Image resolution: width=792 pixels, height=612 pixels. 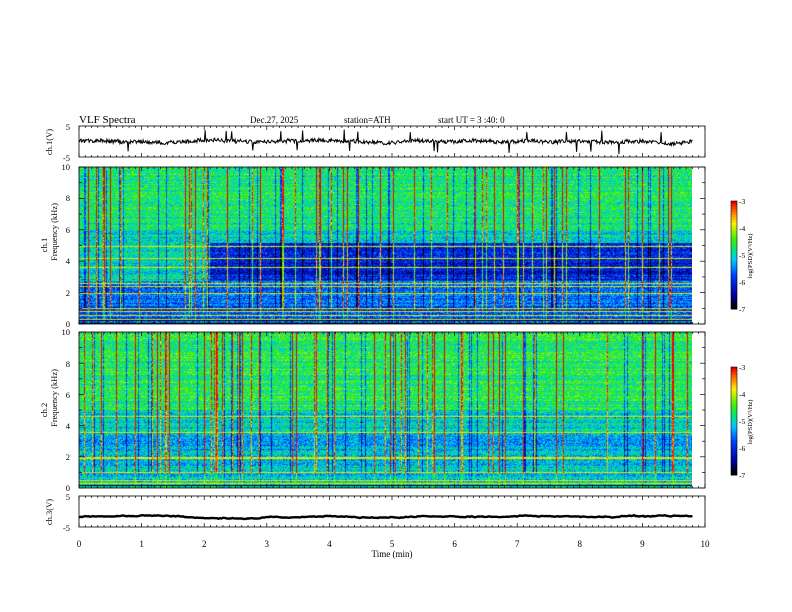 What do you see at coordinates (49, 512) in the screenshot?
I see `ch3-waveform-ylabel: ch.3(V)` at bounding box center [49, 512].